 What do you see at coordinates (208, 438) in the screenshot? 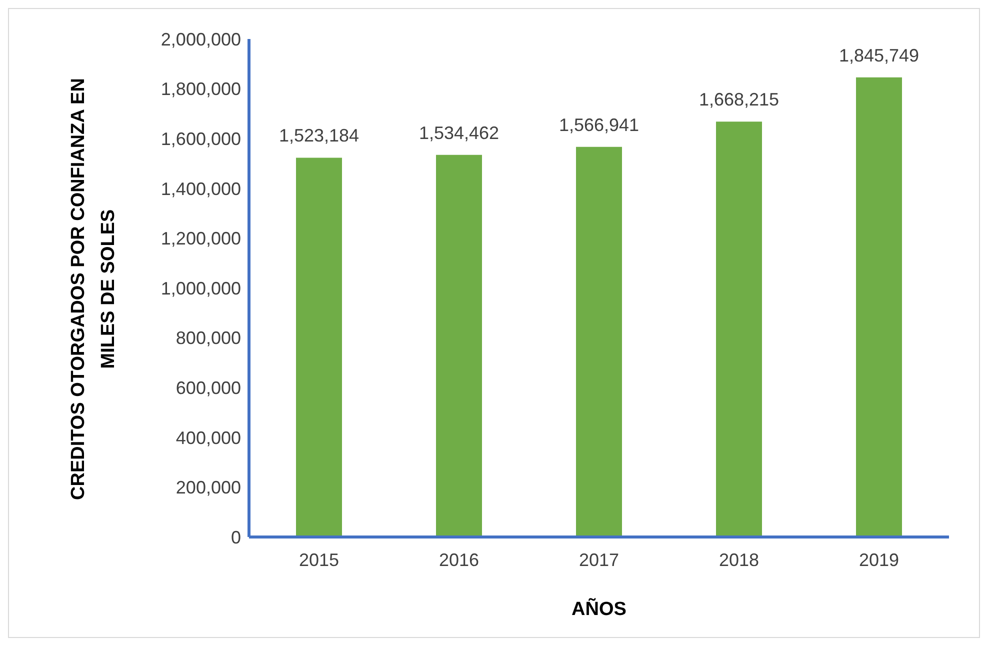
I see `y-tick-label: 400,000` at bounding box center [208, 438].